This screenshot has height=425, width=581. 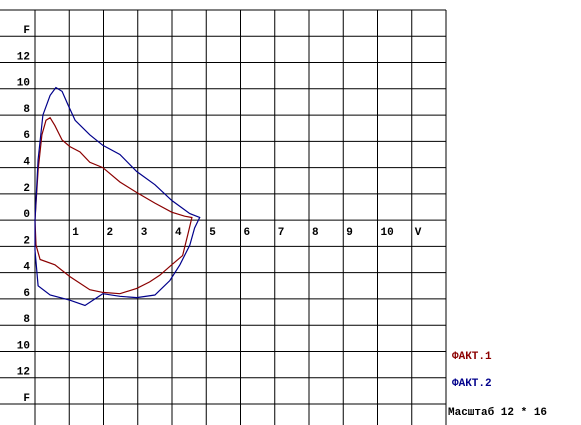 I want to click on legend-entry: ФАКТ.1, so click(x=472, y=357).